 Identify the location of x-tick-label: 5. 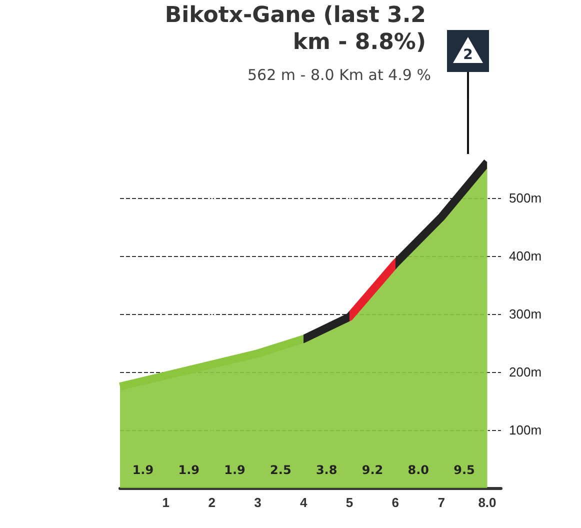
(350, 502).